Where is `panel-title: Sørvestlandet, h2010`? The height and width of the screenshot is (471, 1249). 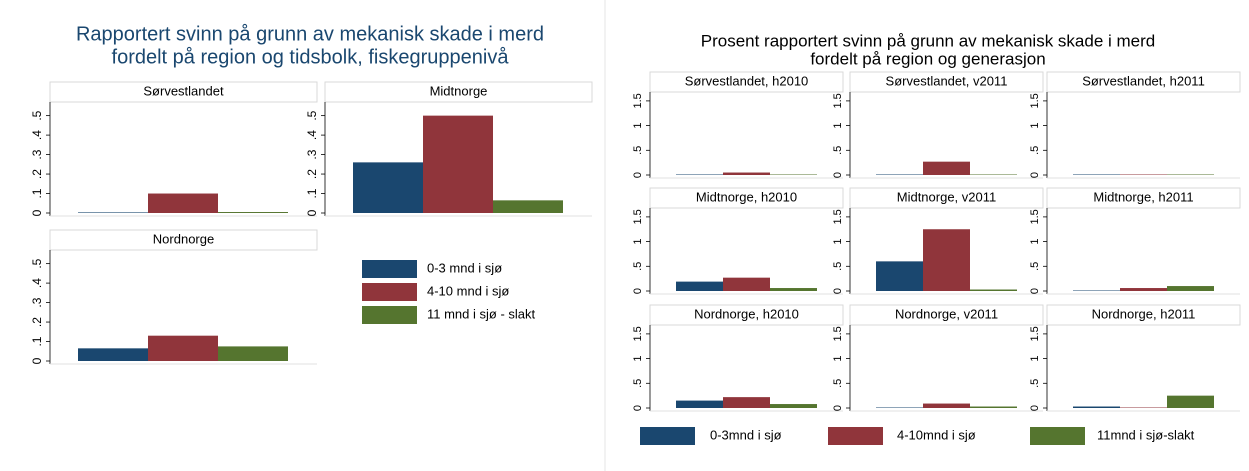 panel-title: Sørvestlandet, h2010 is located at coordinates (747, 80).